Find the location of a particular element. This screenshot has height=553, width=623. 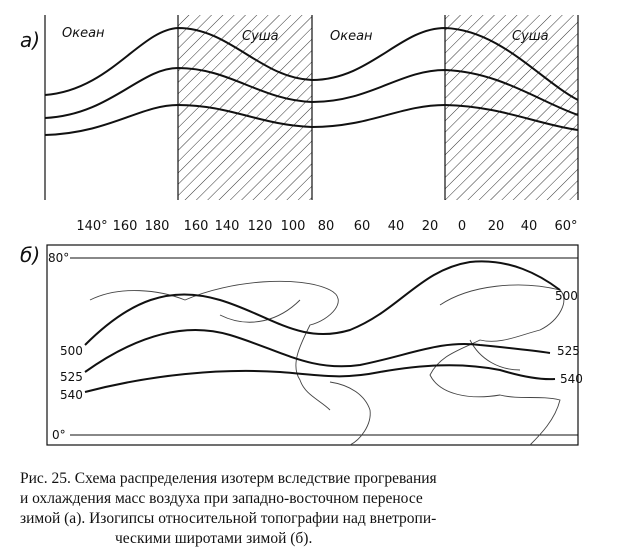

longitude-label: 80 is located at coordinates (326, 226).